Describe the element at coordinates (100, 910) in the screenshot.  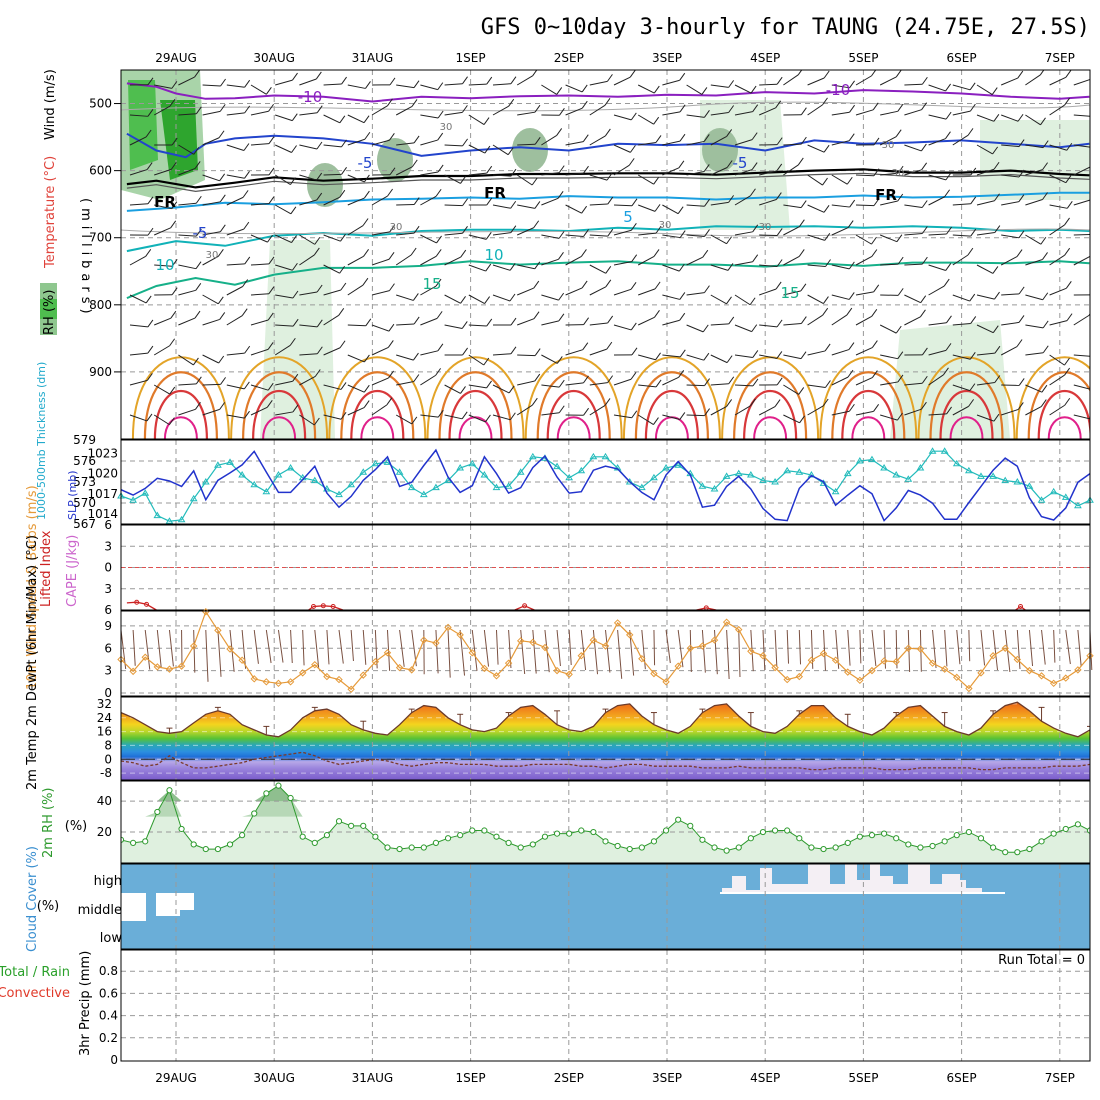
I see `cloud-tick-label: middle` at that location.